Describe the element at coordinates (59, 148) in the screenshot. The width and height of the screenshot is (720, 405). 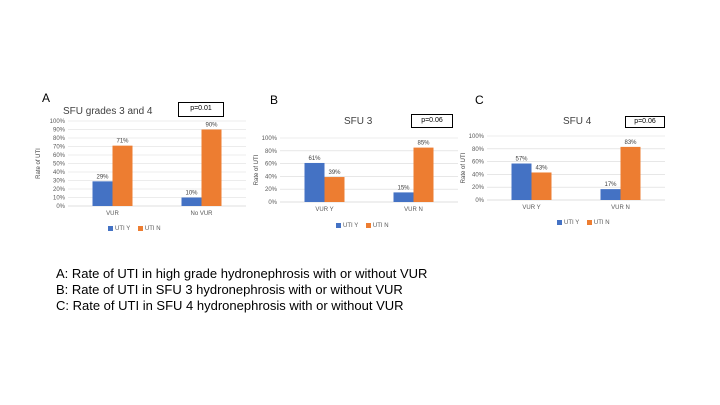
I see `y-tick-label: 70%` at that location.